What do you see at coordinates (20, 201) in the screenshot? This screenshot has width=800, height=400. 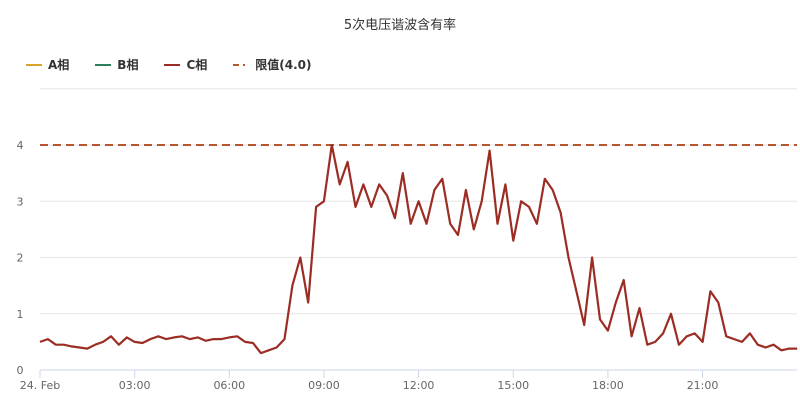 I see `y-tick-label: 3` at bounding box center [20, 201].